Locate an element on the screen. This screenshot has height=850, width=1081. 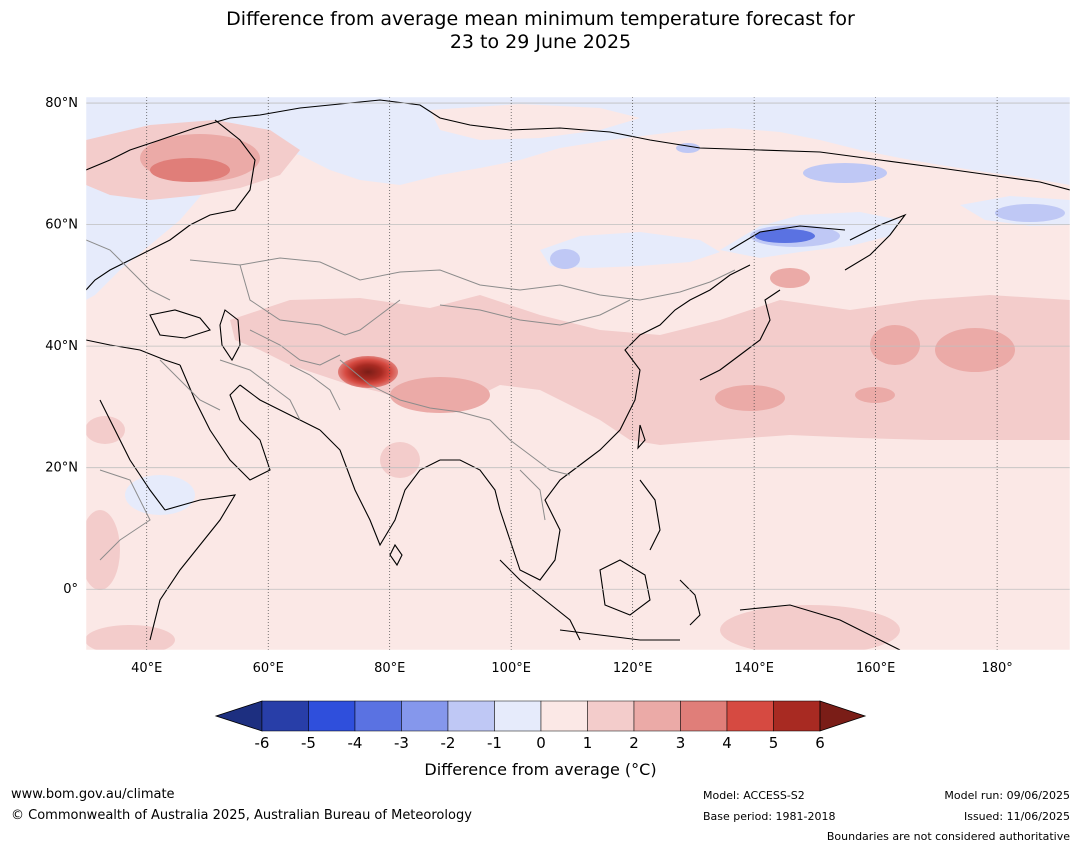
colorbar-tick-6: 0 is located at coordinates (541, 743).